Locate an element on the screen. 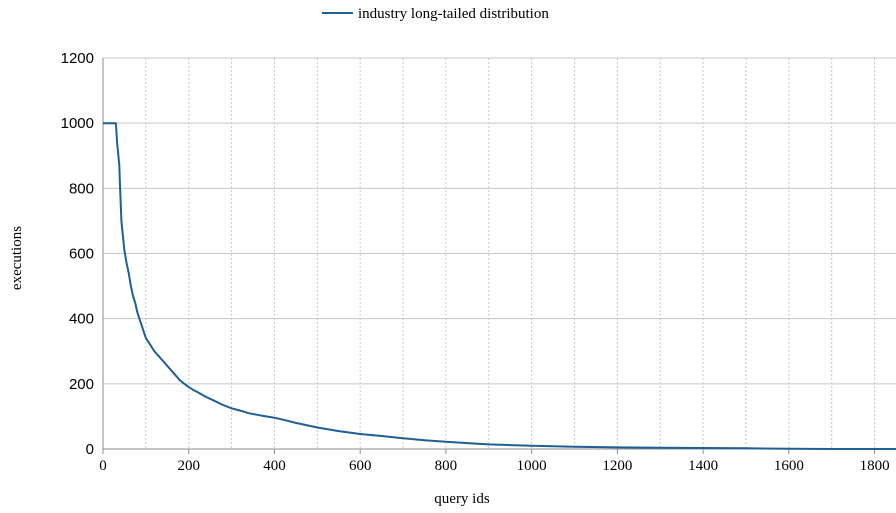 The width and height of the screenshot is (896, 513). x-tick-label: 0 is located at coordinates (103, 466).